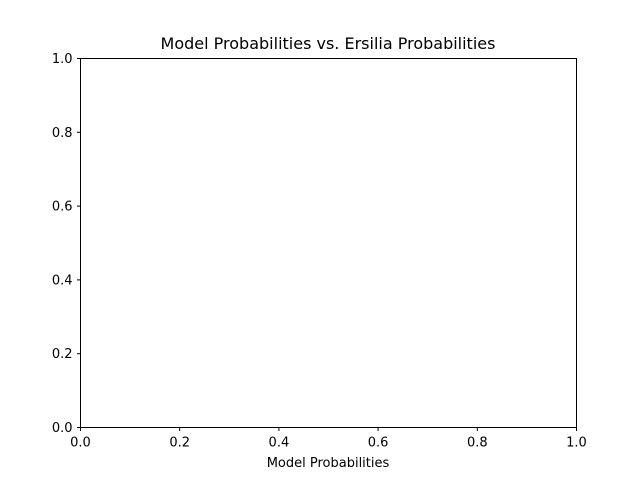 The image size is (640, 480). What do you see at coordinates (62, 59) in the screenshot?
I see `y-tick-label: 1.0` at bounding box center [62, 59].